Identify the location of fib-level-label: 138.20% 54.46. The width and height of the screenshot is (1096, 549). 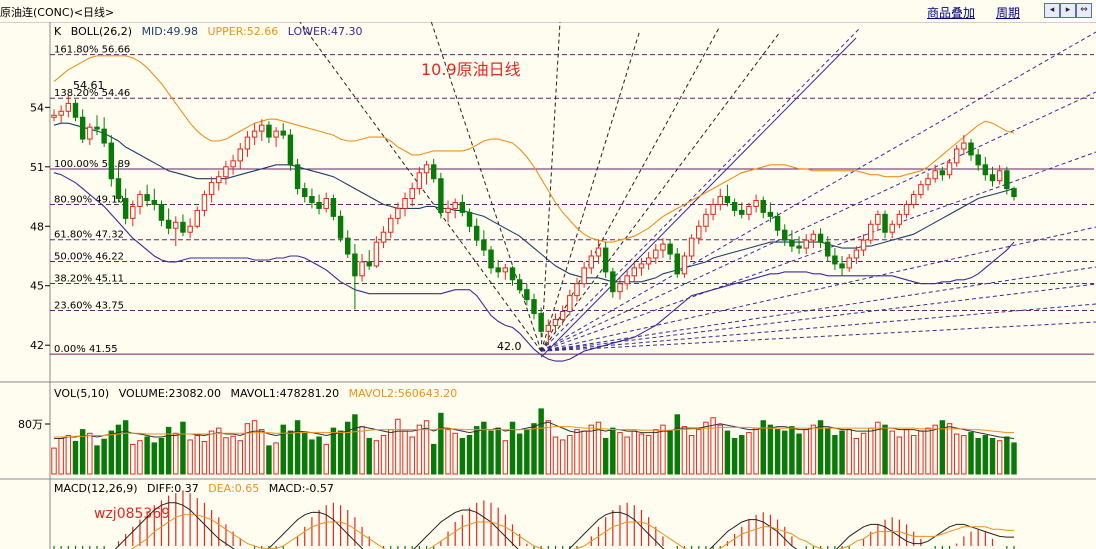
(92, 93).